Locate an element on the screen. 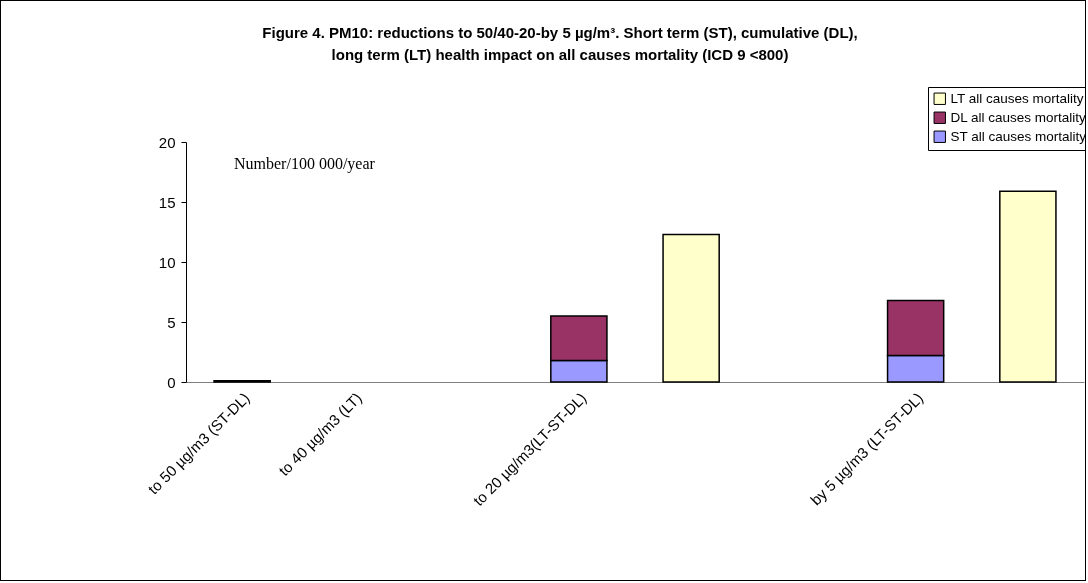 The height and width of the screenshot is (583, 1088). legend-label: DL all causes mortality is located at coordinates (1018, 117).